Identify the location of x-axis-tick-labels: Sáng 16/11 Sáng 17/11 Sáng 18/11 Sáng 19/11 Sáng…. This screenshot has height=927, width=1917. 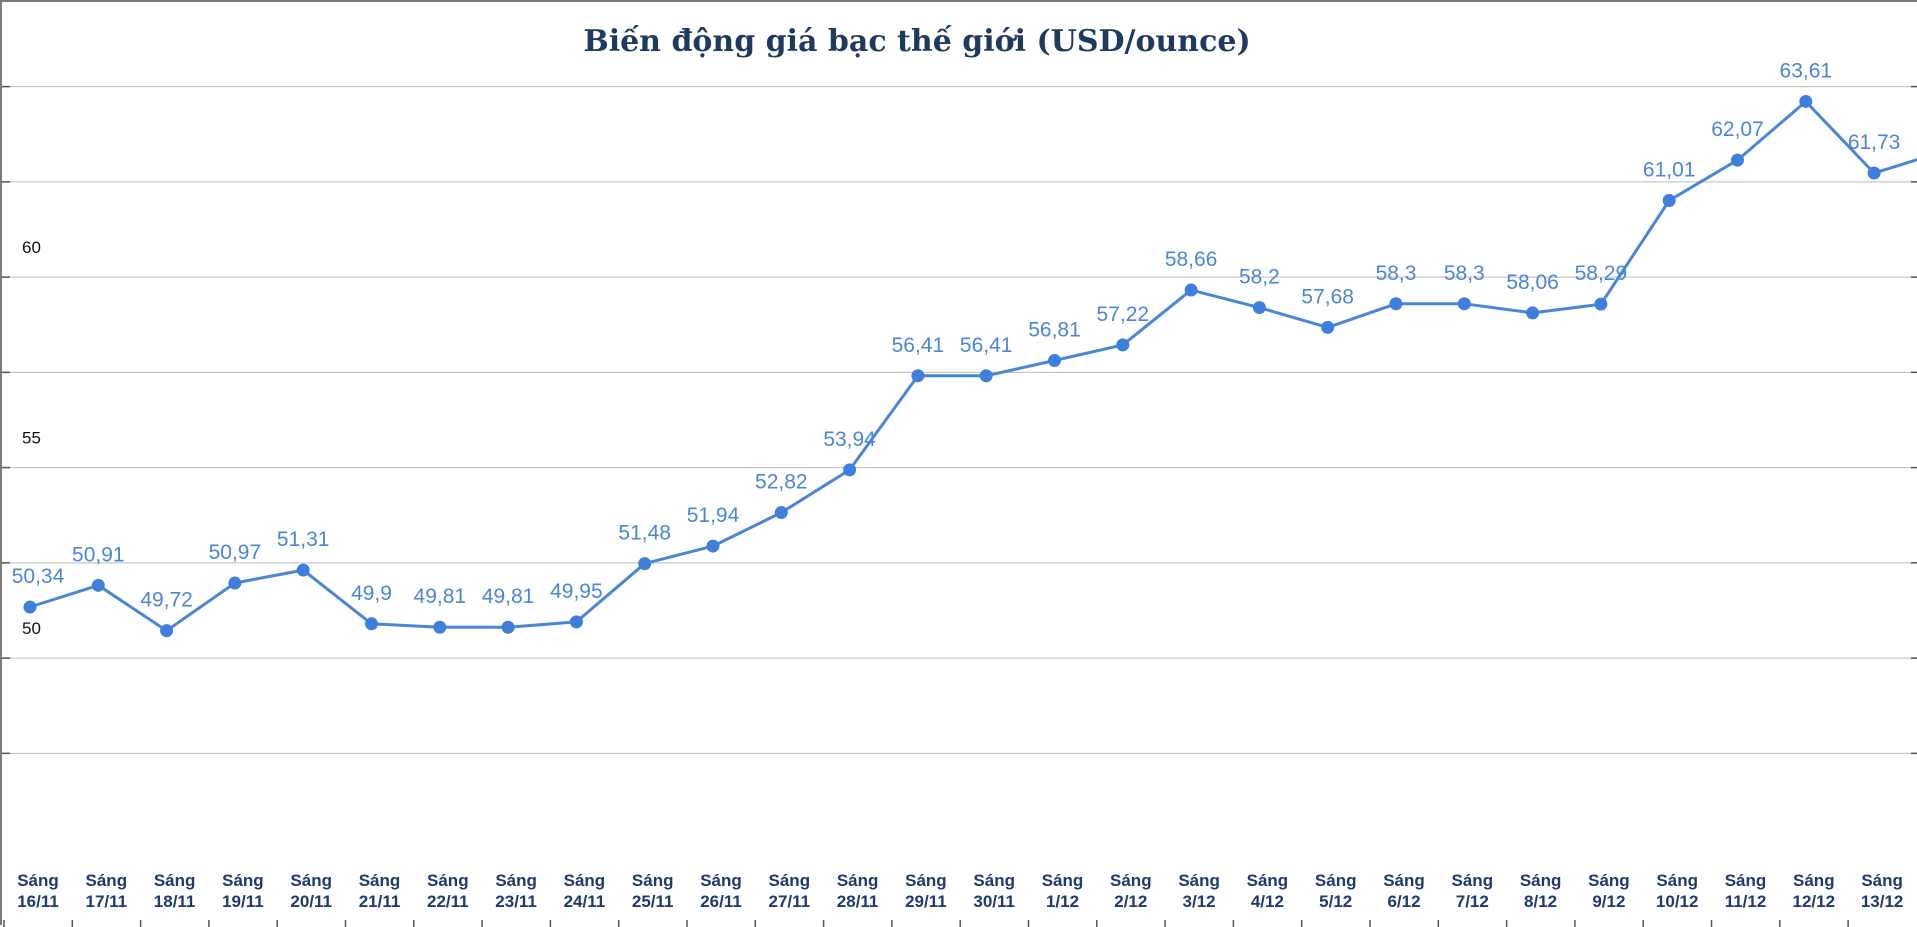
(953, 899).